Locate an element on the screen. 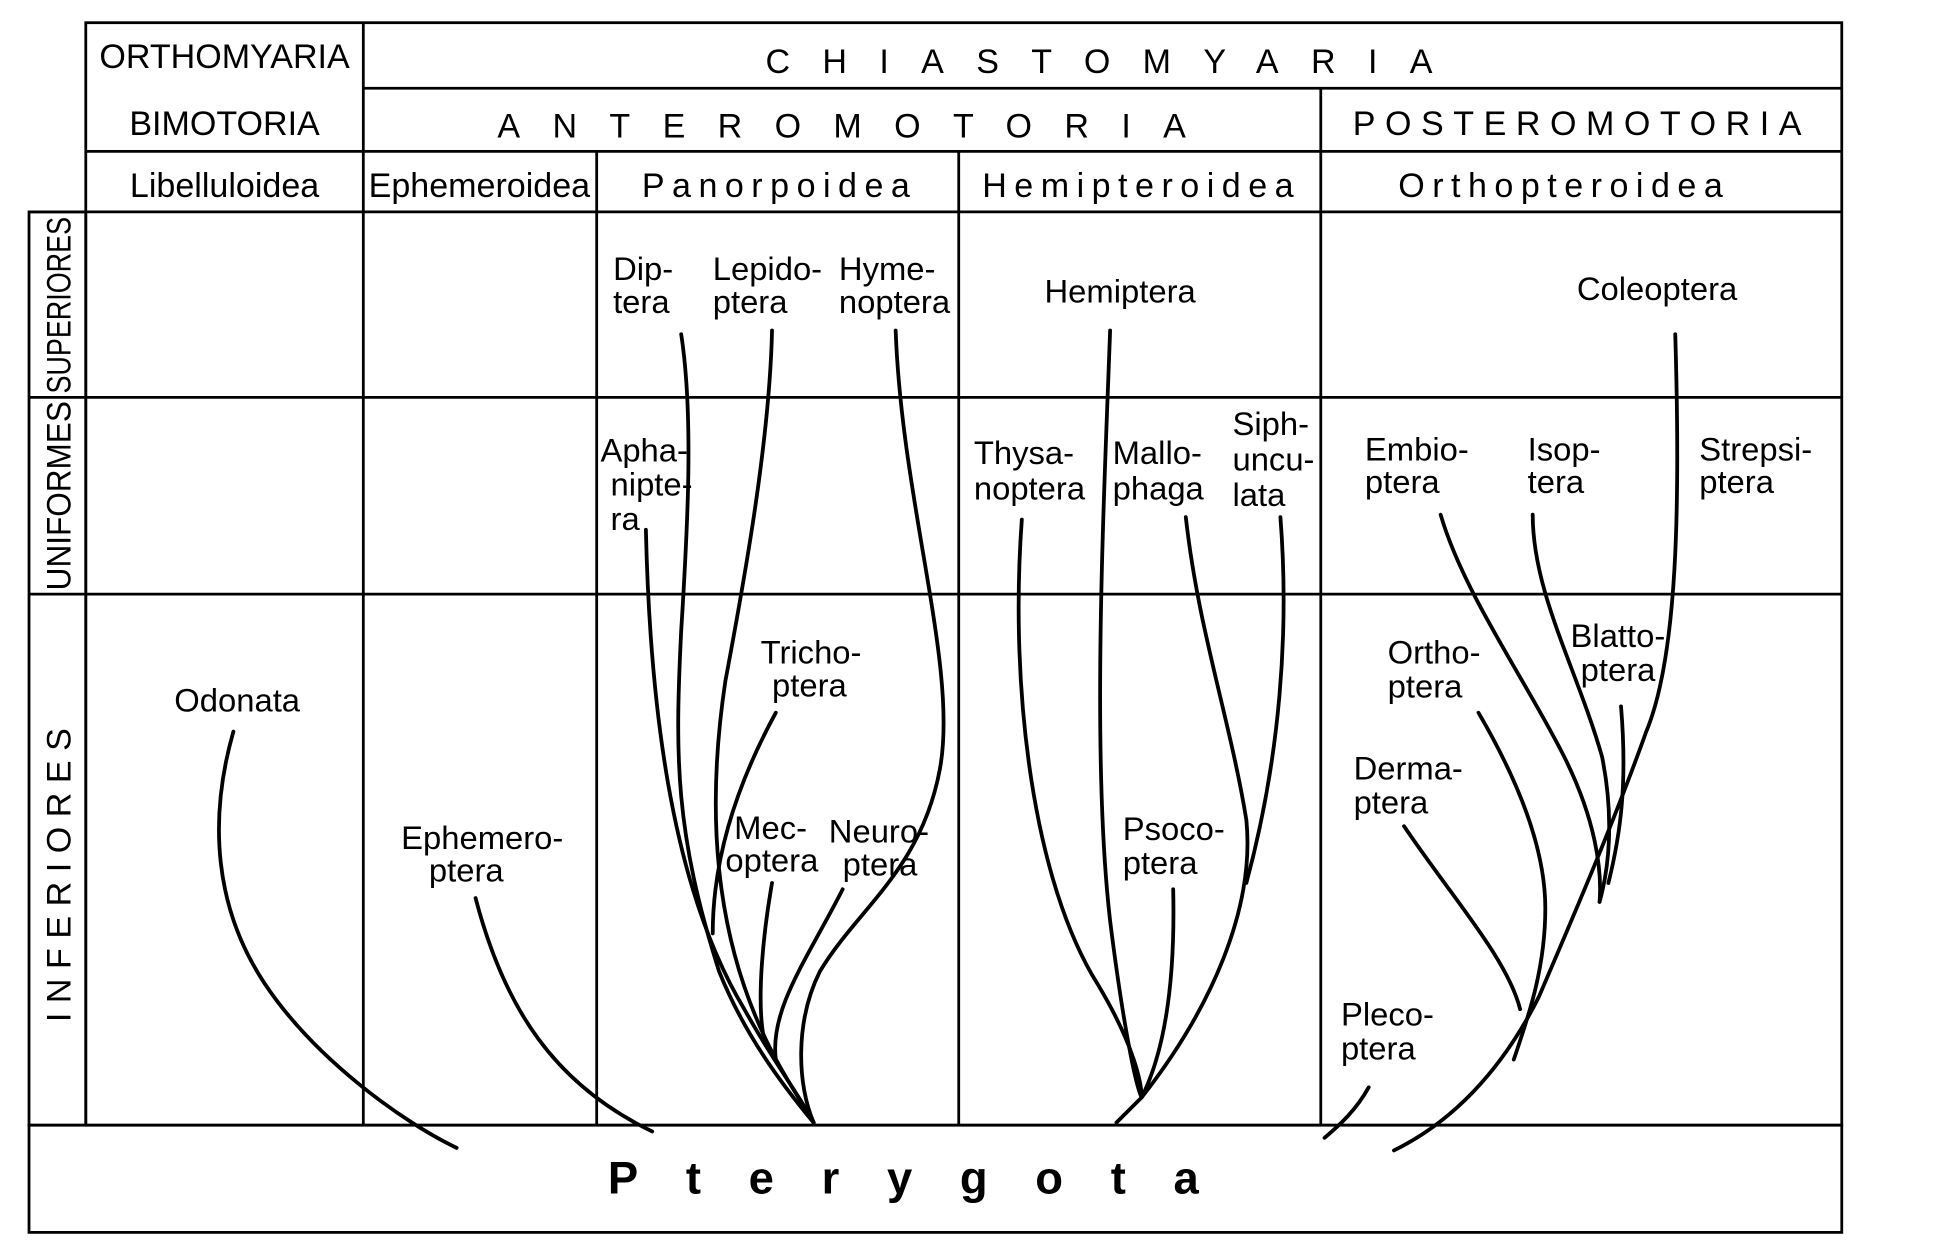  header-cell: POSTEROMOTORIA is located at coordinates (1582, 124).